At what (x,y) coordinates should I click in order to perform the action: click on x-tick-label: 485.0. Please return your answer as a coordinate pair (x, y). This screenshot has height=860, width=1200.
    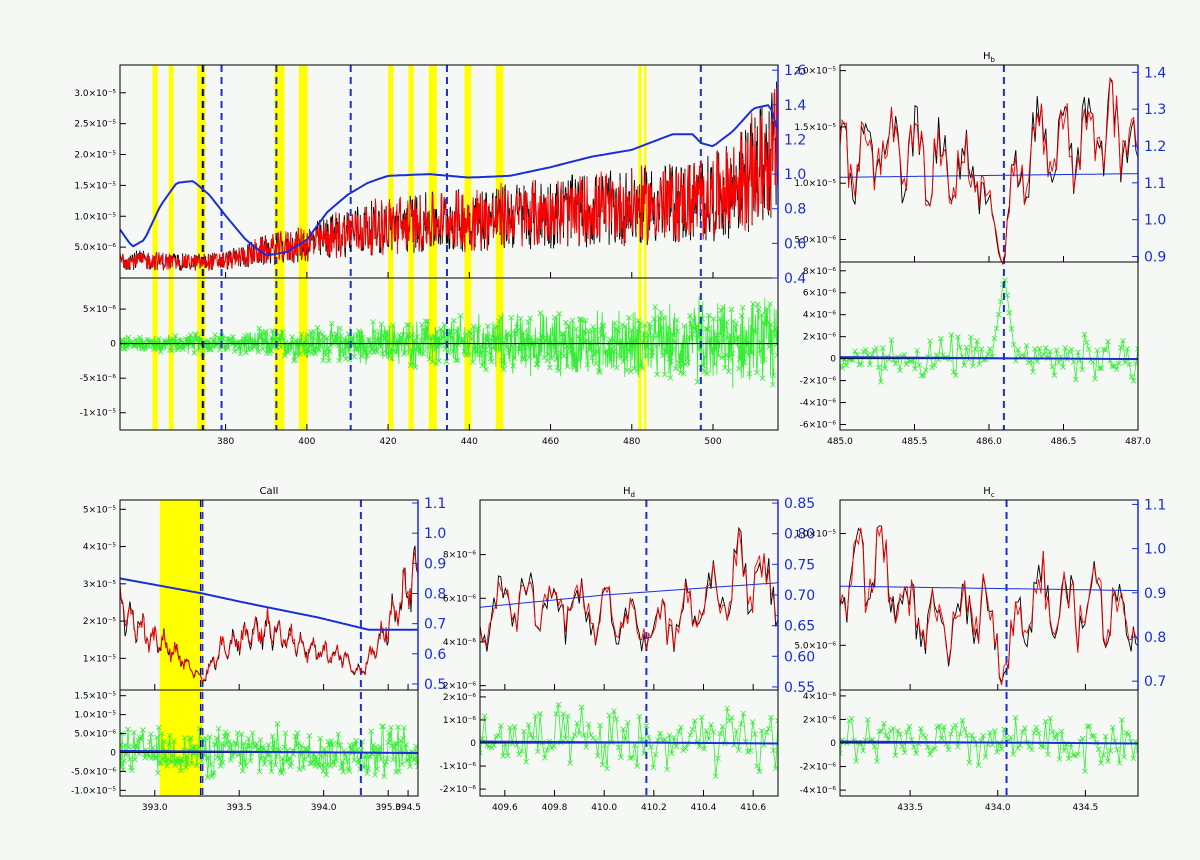
    Looking at the image, I should click on (840, 442).